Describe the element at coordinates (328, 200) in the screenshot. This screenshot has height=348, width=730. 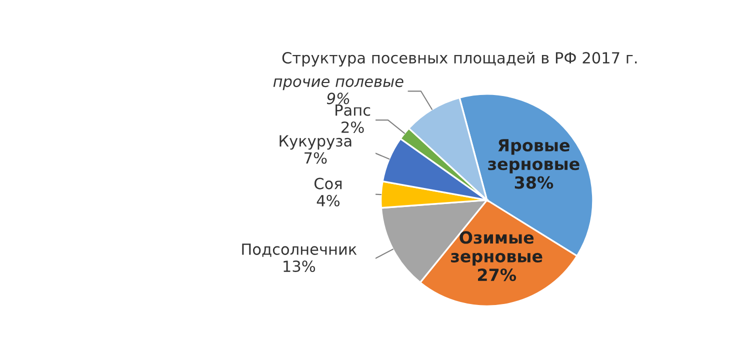
I see `data-label: 4%` at that location.